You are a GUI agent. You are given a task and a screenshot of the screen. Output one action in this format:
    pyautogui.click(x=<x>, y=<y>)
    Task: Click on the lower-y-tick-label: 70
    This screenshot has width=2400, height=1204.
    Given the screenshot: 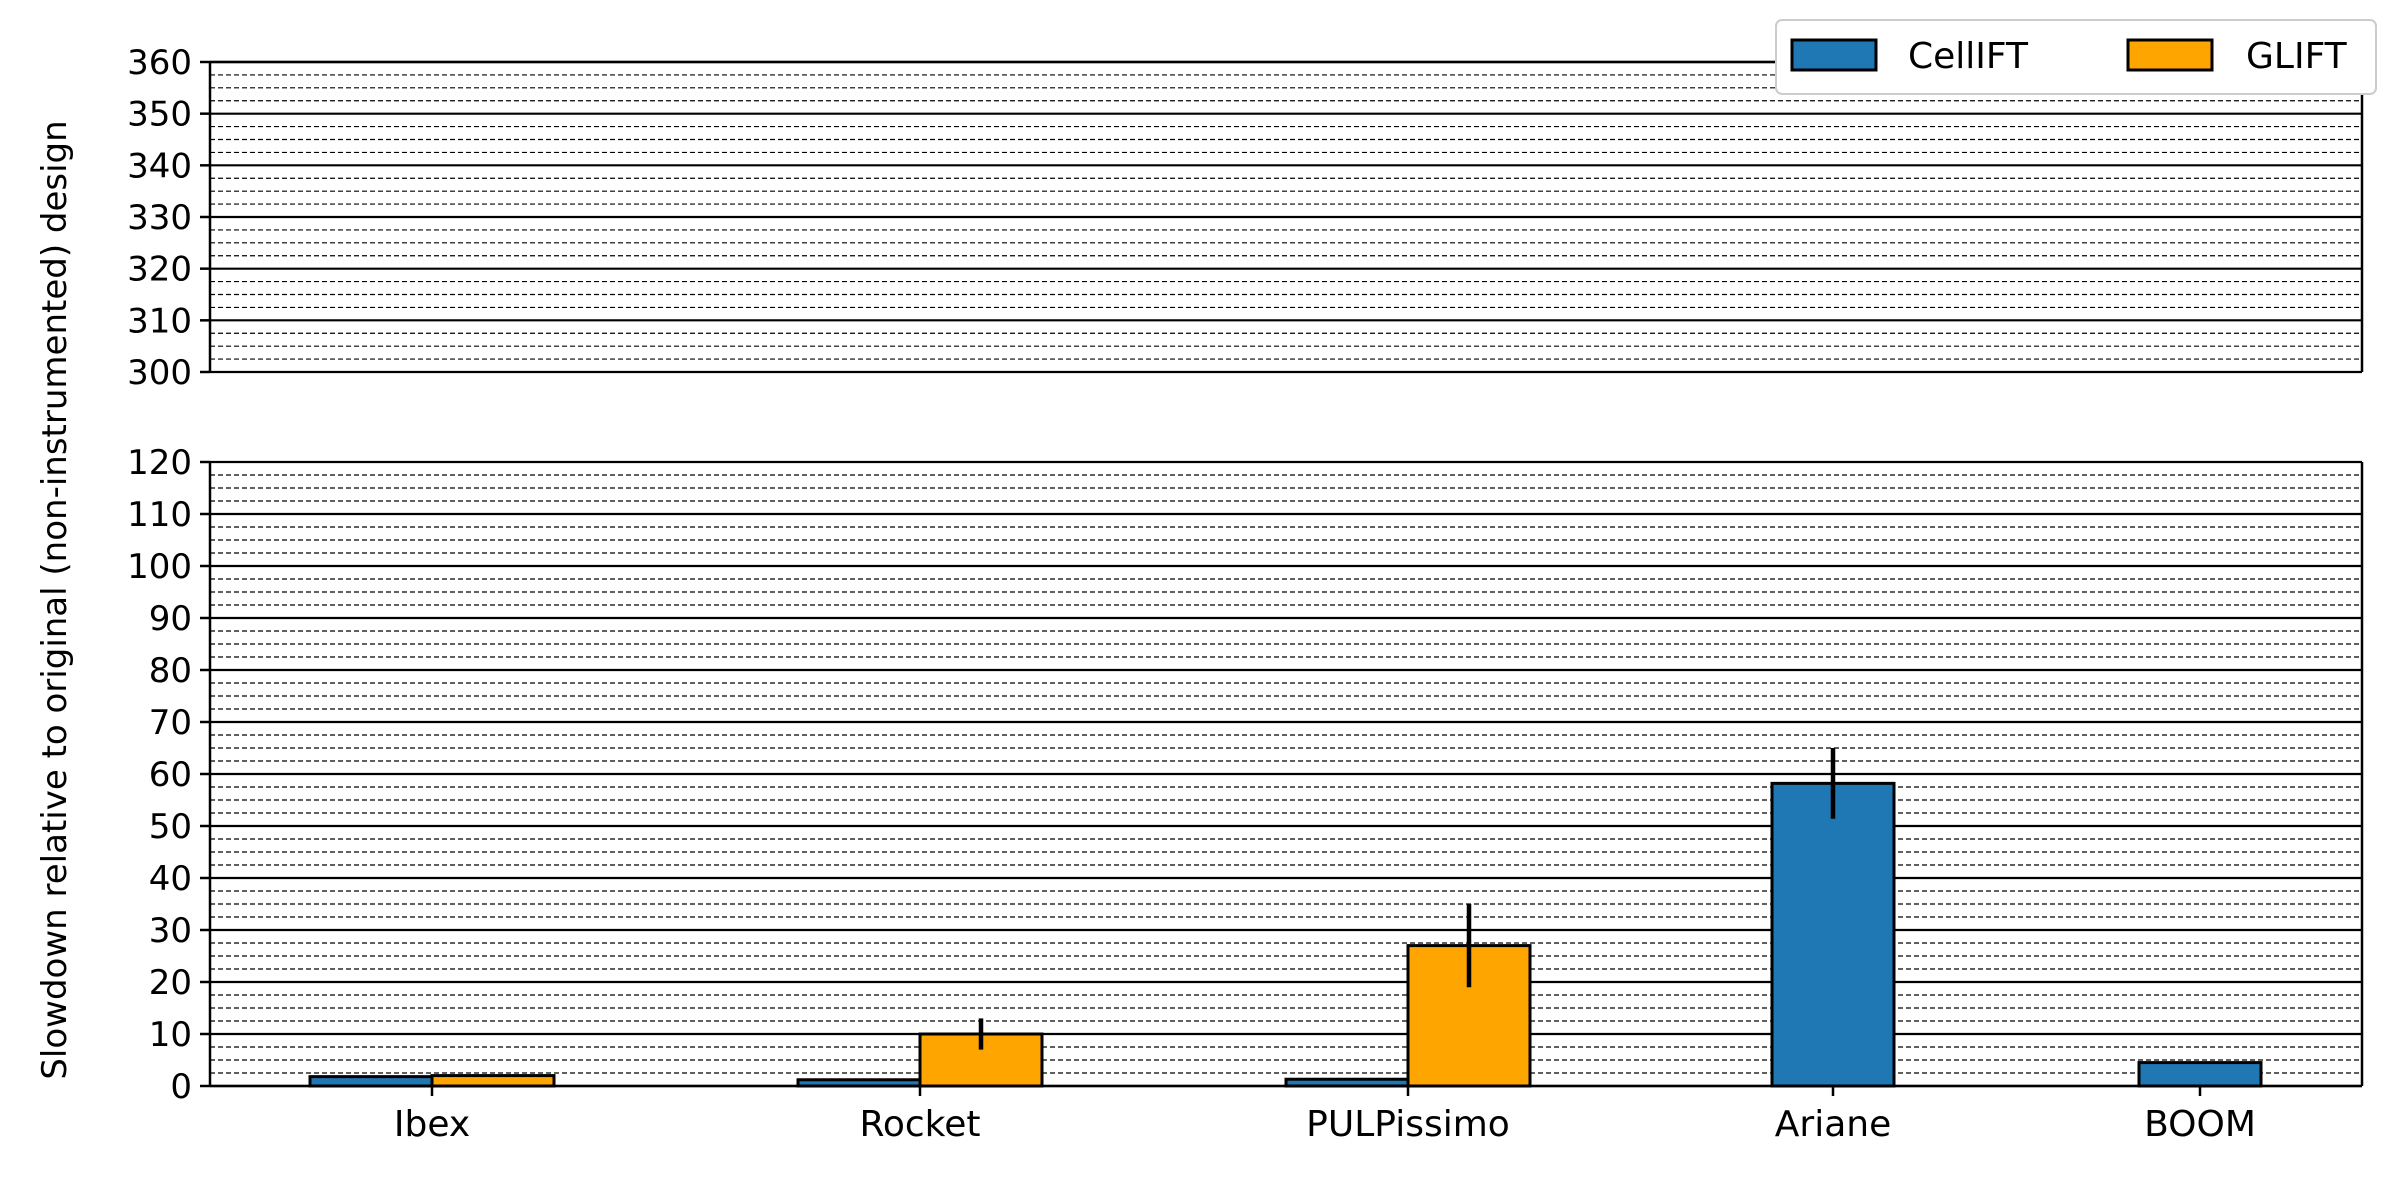 What is the action you would take?
    pyautogui.click(x=170, y=723)
    